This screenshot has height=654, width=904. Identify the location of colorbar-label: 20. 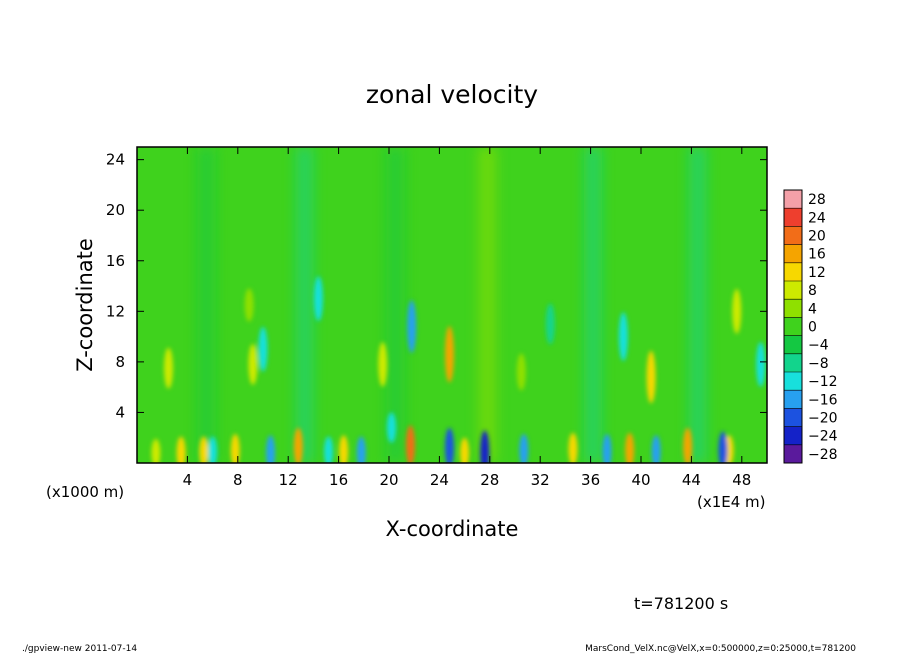
(817, 237).